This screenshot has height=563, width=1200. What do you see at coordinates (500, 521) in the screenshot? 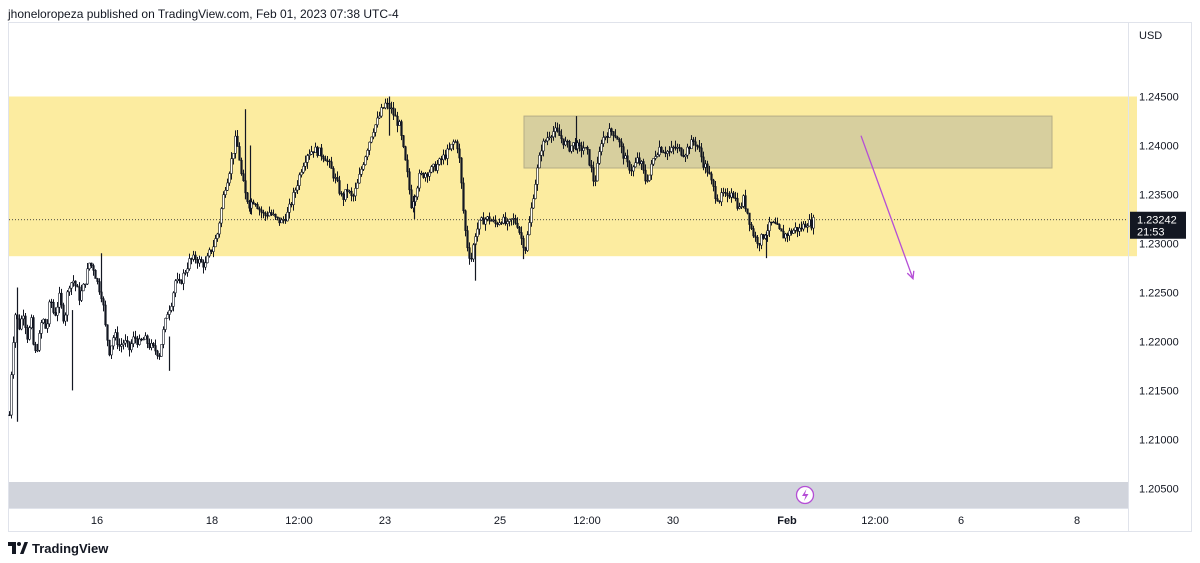
I see `x-tick-label: 25` at bounding box center [500, 521].